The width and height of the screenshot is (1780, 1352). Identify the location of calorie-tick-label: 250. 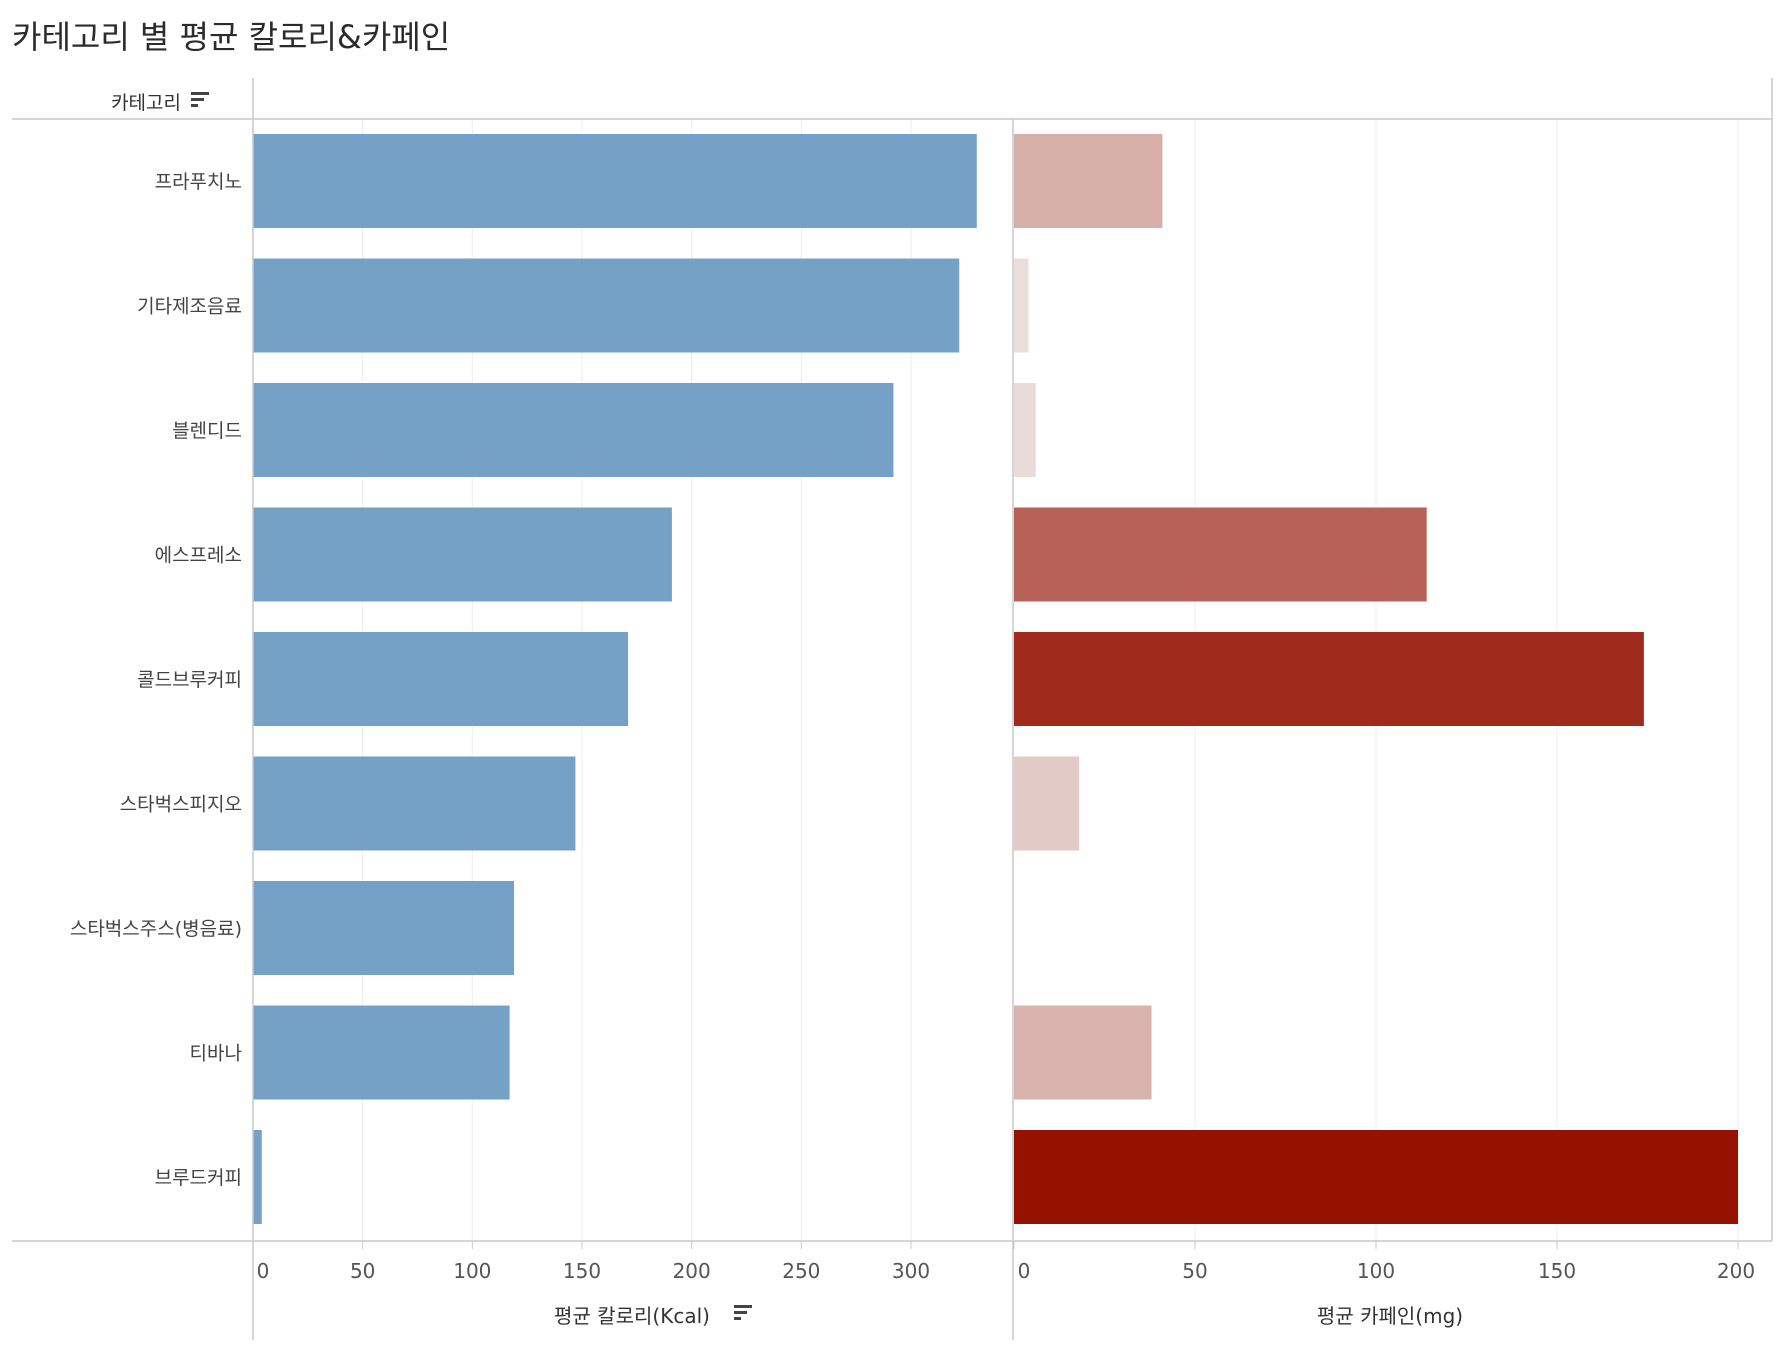
(801, 1271).